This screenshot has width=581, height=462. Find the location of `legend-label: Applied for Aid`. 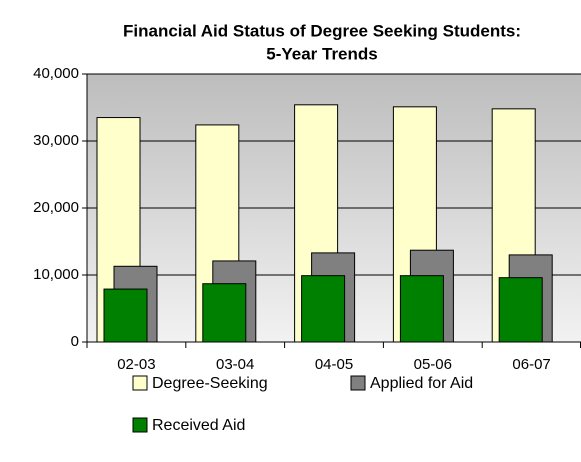

legend-label: Applied for Aid is located at coordinates (421, 383).